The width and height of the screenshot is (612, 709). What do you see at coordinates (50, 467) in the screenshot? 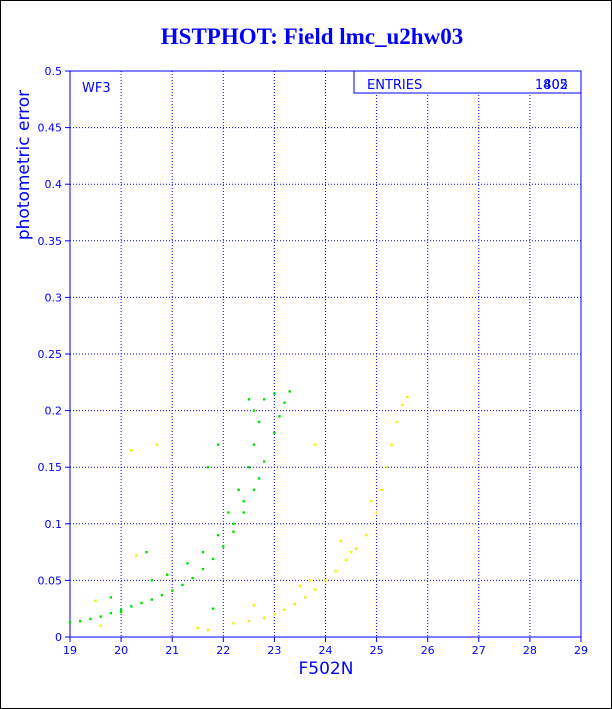
I see `y-tick-label: 0.15` at bounding box center [50, 467].